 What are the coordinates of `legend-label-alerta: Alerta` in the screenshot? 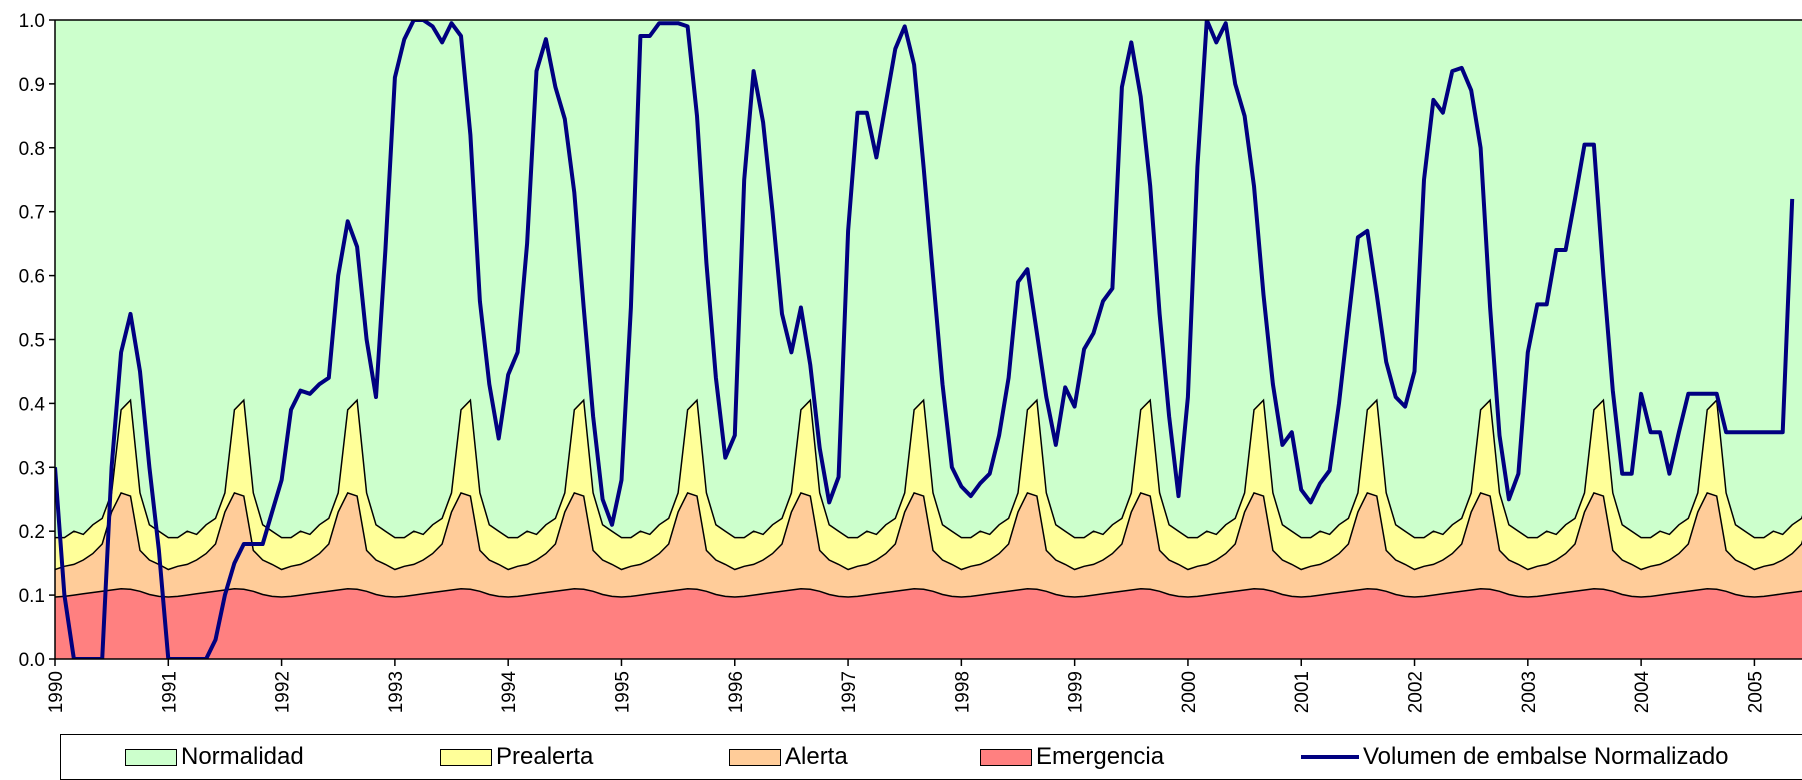 It's located at (816, 756).